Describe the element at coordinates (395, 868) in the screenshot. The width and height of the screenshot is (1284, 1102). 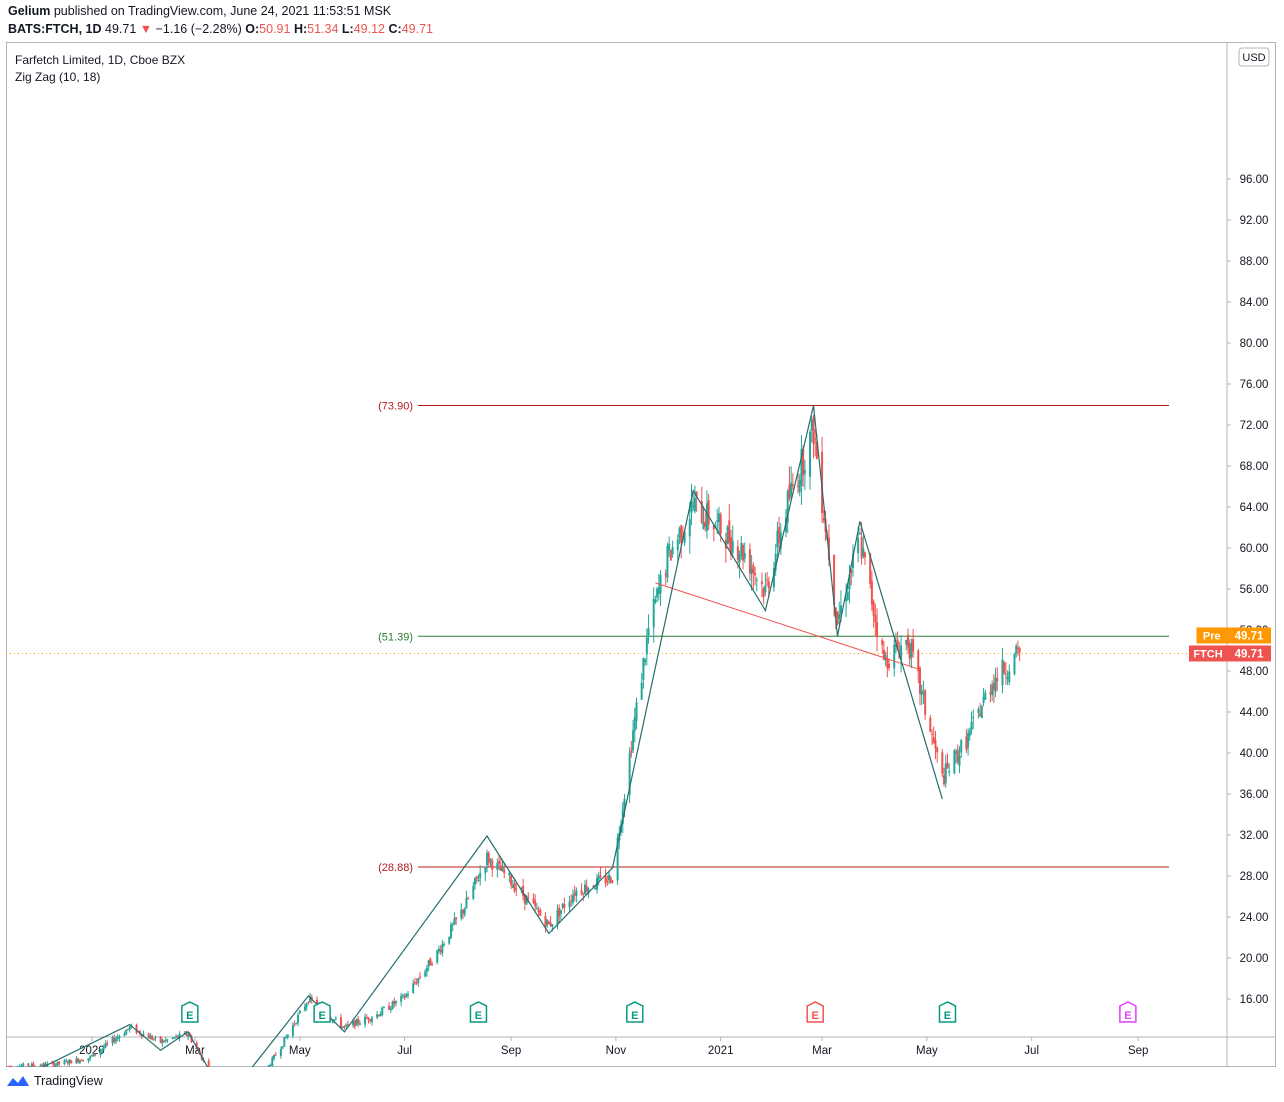
I see `level-label: (28.88)` at that location.